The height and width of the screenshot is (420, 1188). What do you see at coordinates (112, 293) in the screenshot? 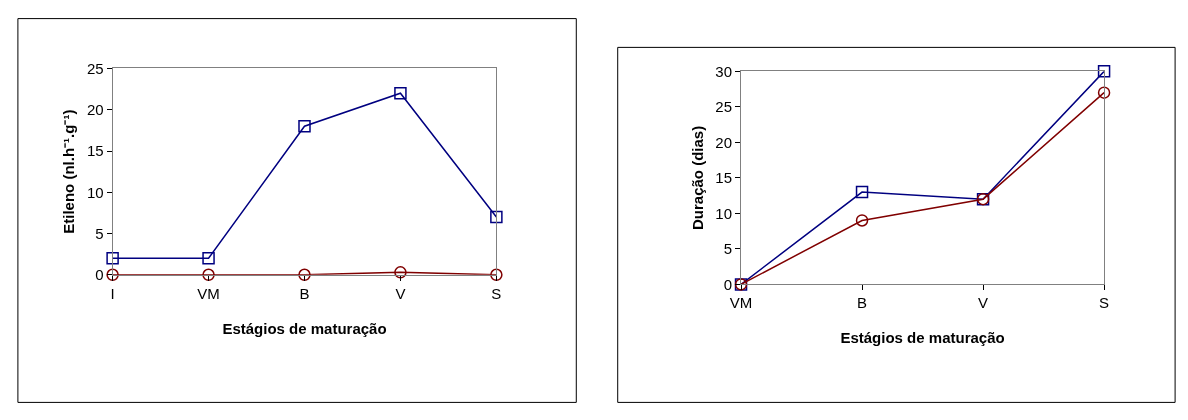
I see `x-tick-label: I` at bounding box center [112, 293].